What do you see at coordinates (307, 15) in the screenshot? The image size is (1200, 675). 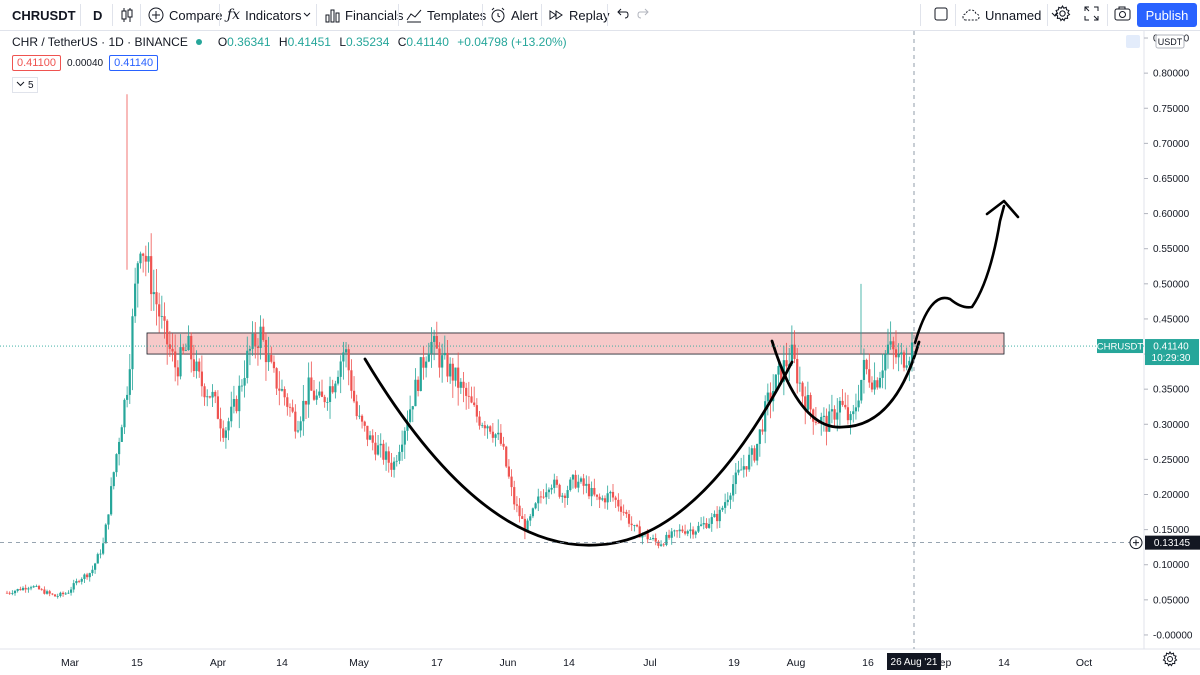 I see `indicators-dropdown` at bounding box center [307, 15].